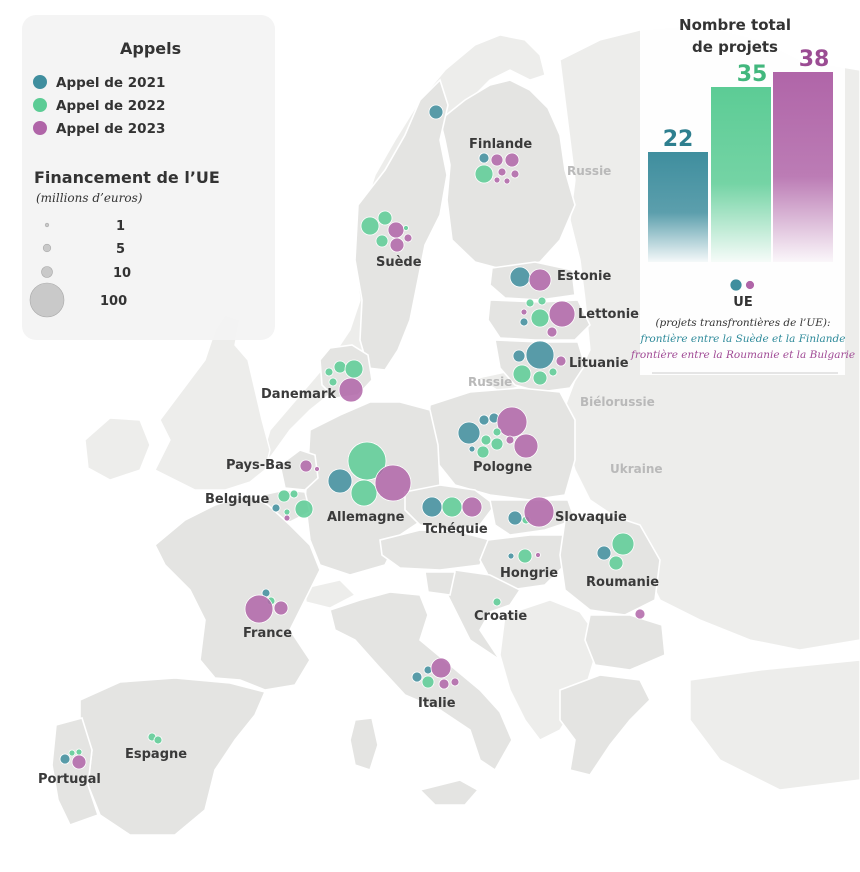 The image size is (860, 872). I want to click on label-pologne: Pologne, so click(502, 467).